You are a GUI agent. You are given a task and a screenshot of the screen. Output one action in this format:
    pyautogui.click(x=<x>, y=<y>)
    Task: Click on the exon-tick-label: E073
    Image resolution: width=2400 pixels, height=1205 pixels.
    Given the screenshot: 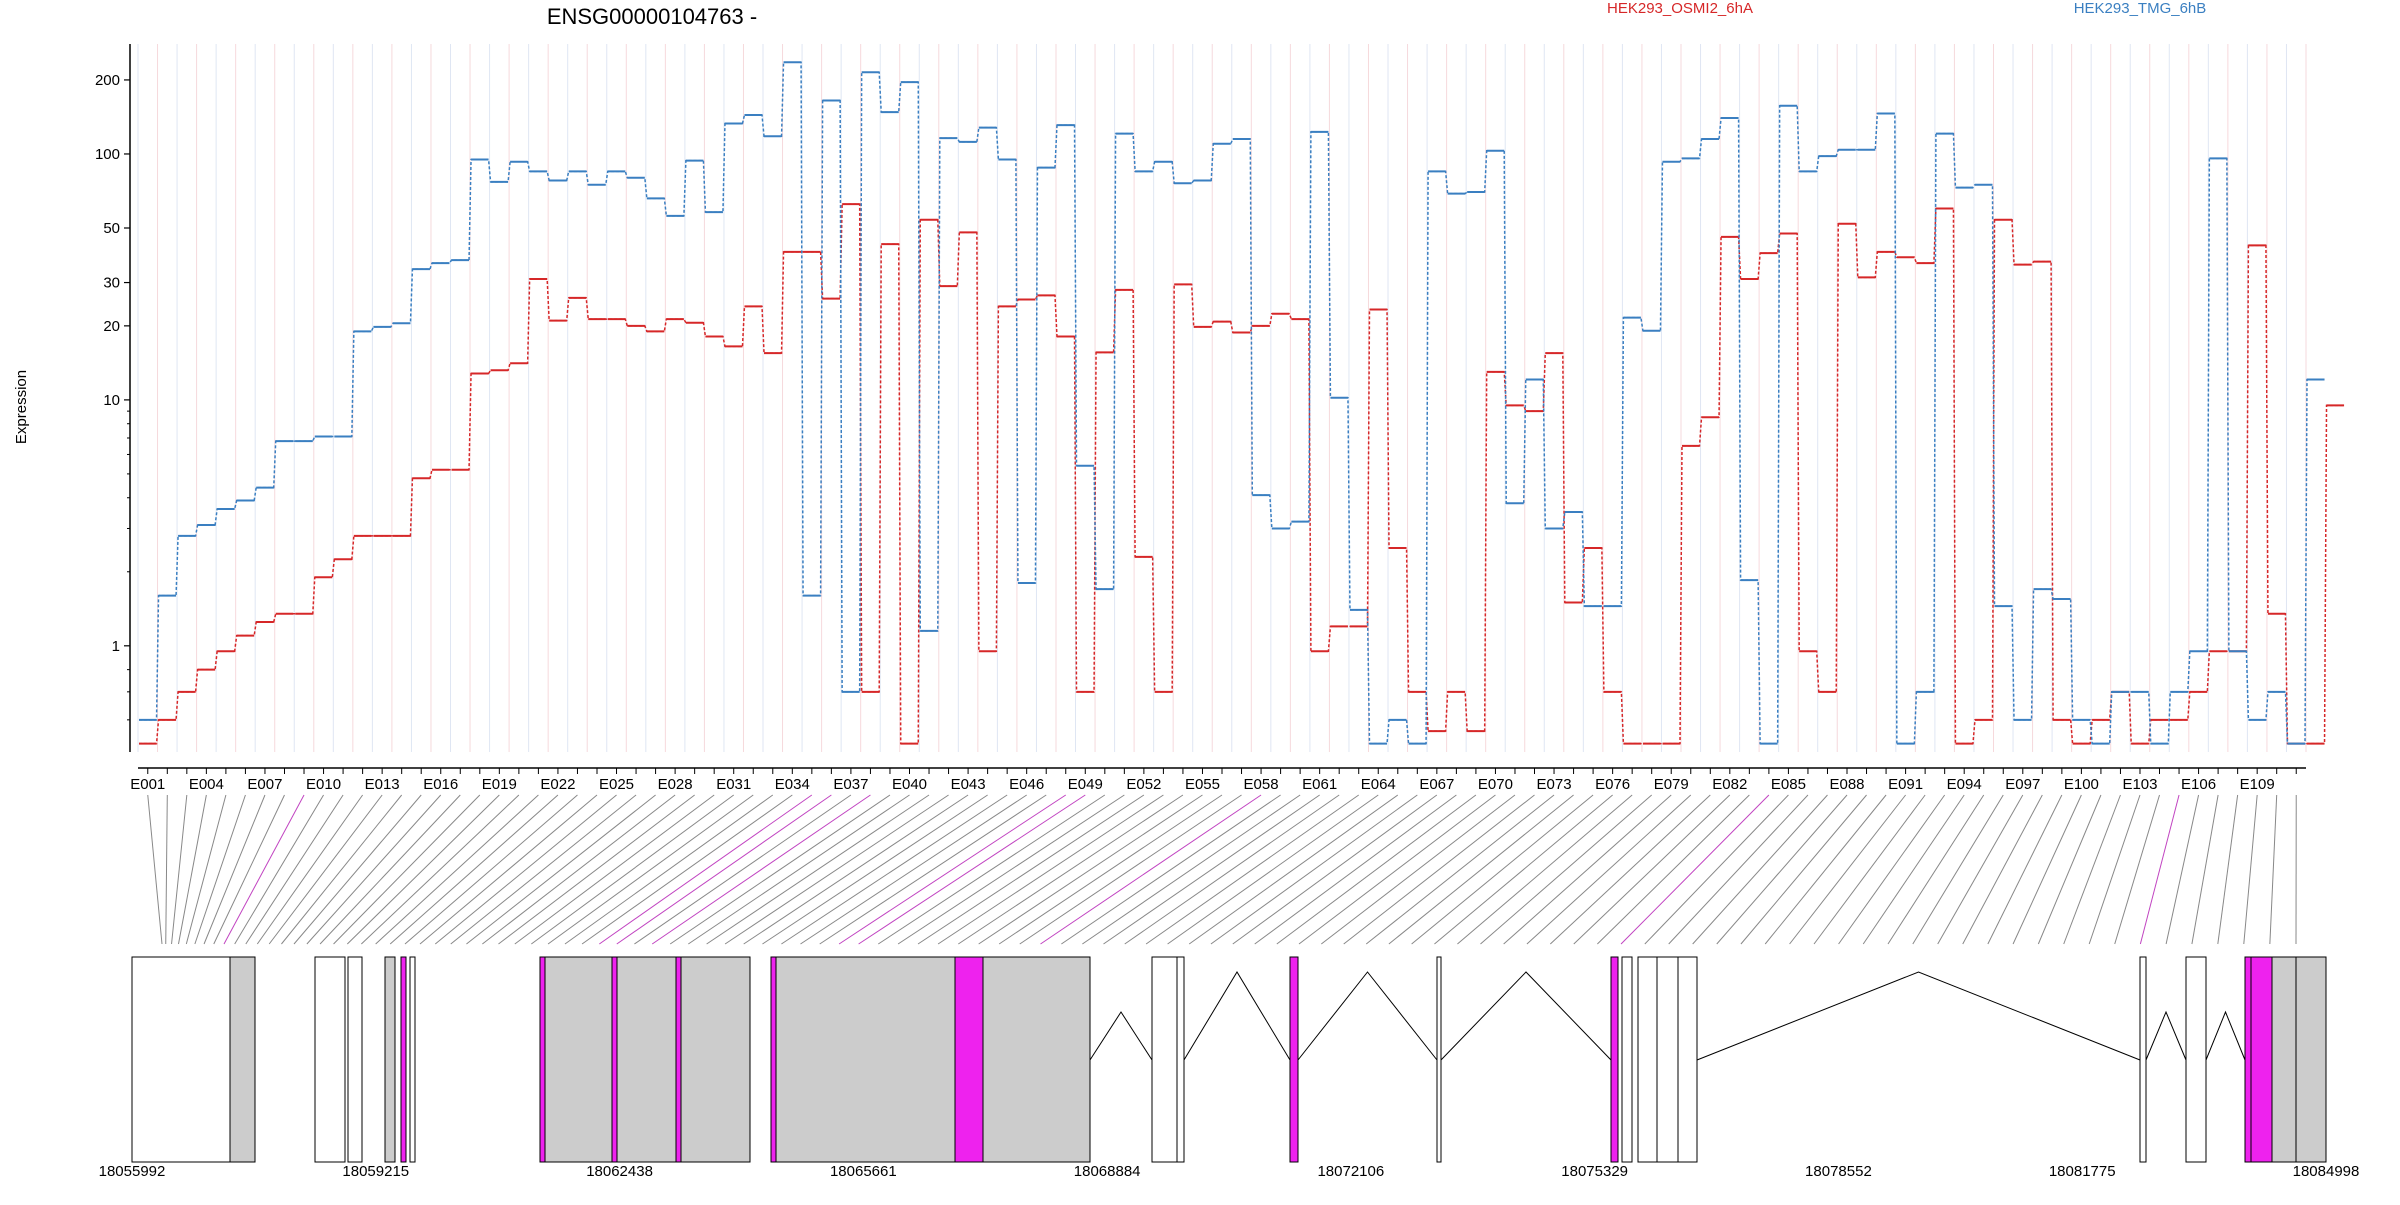 What is the action you would take?
    pyautogui.click(x=1554, y=784)
    